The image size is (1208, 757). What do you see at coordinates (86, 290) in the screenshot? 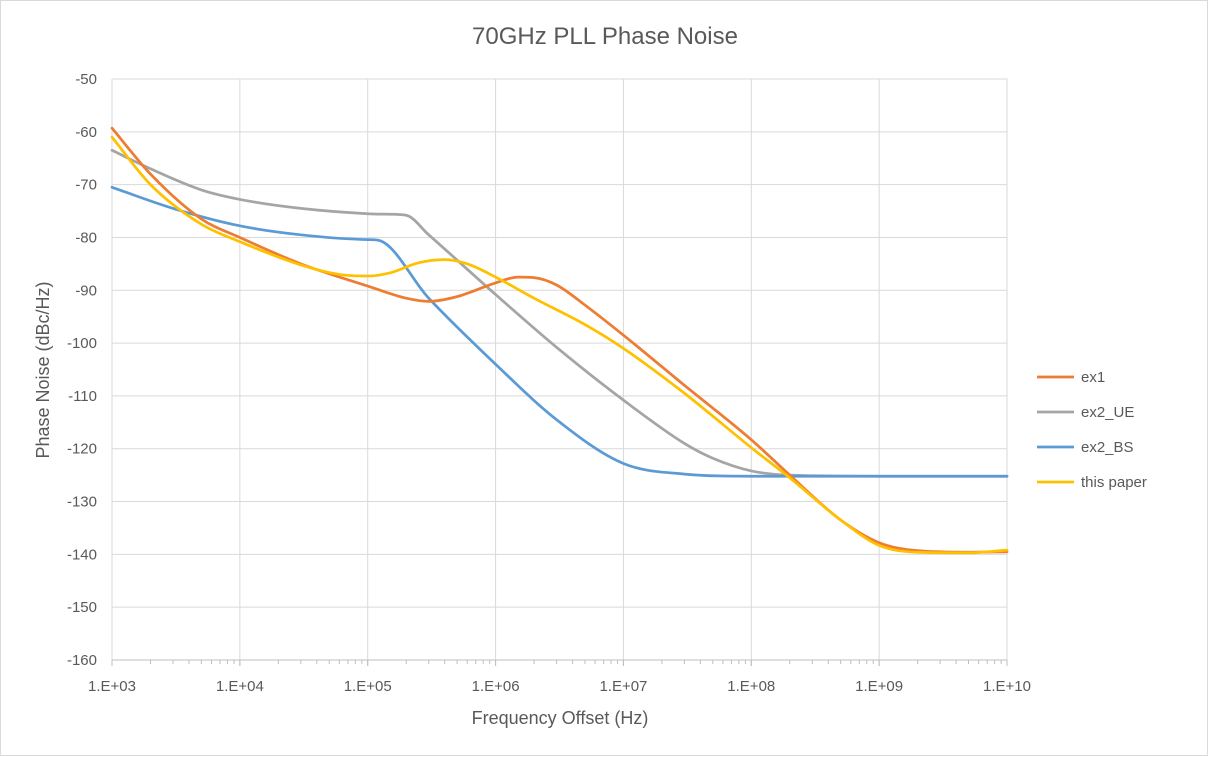
I see `y-tick-label: -90` at bounding box center [86, 290].